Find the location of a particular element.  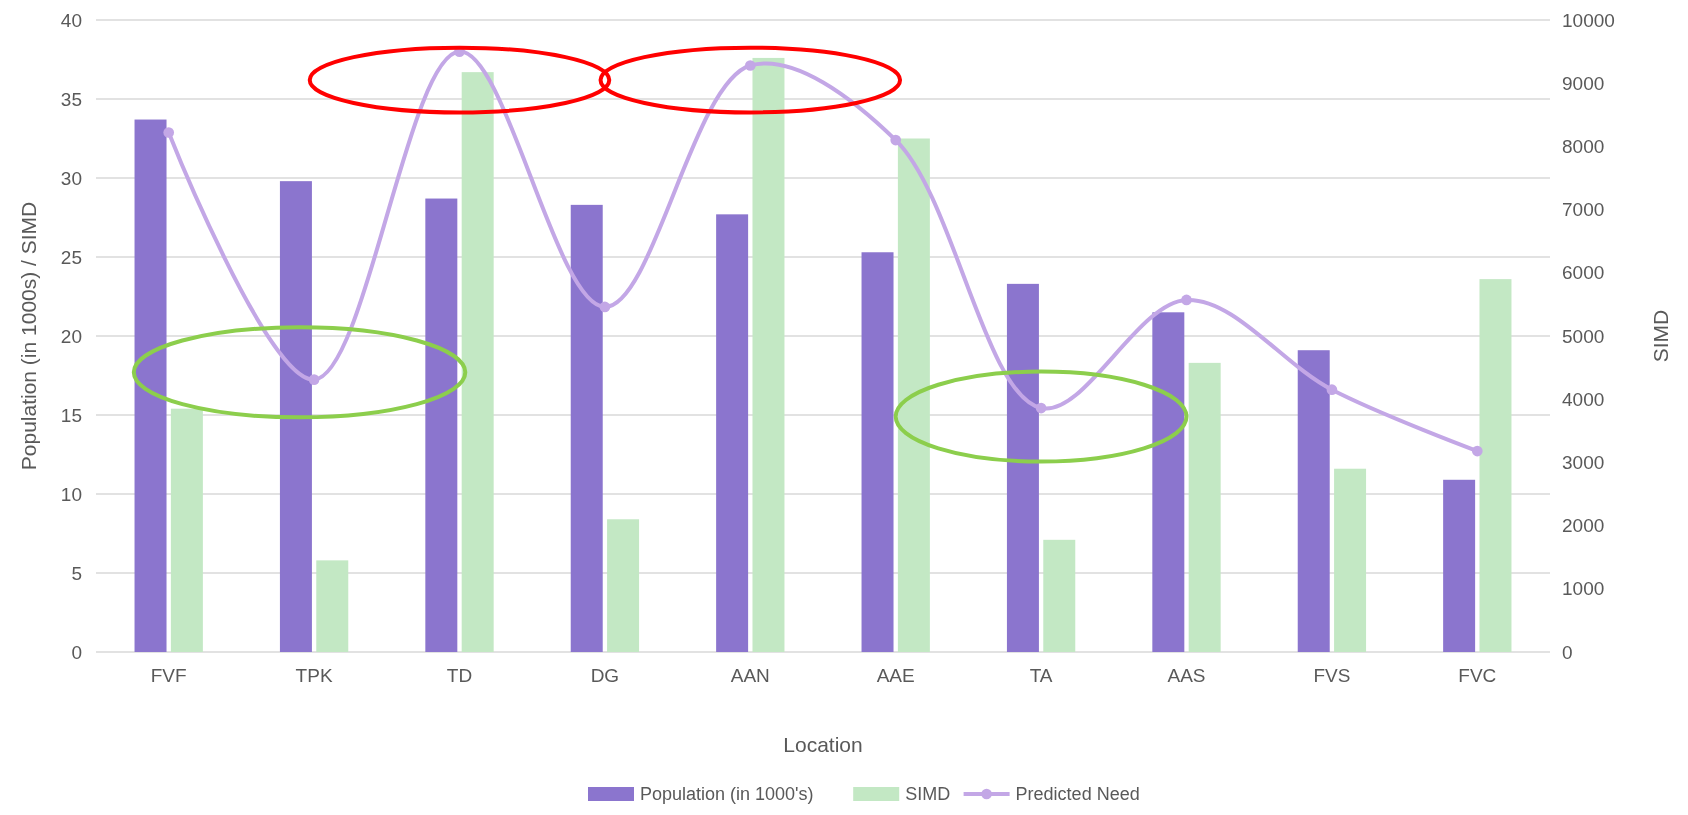

x-tick-label: AAE is located at coordinates (895, 675).